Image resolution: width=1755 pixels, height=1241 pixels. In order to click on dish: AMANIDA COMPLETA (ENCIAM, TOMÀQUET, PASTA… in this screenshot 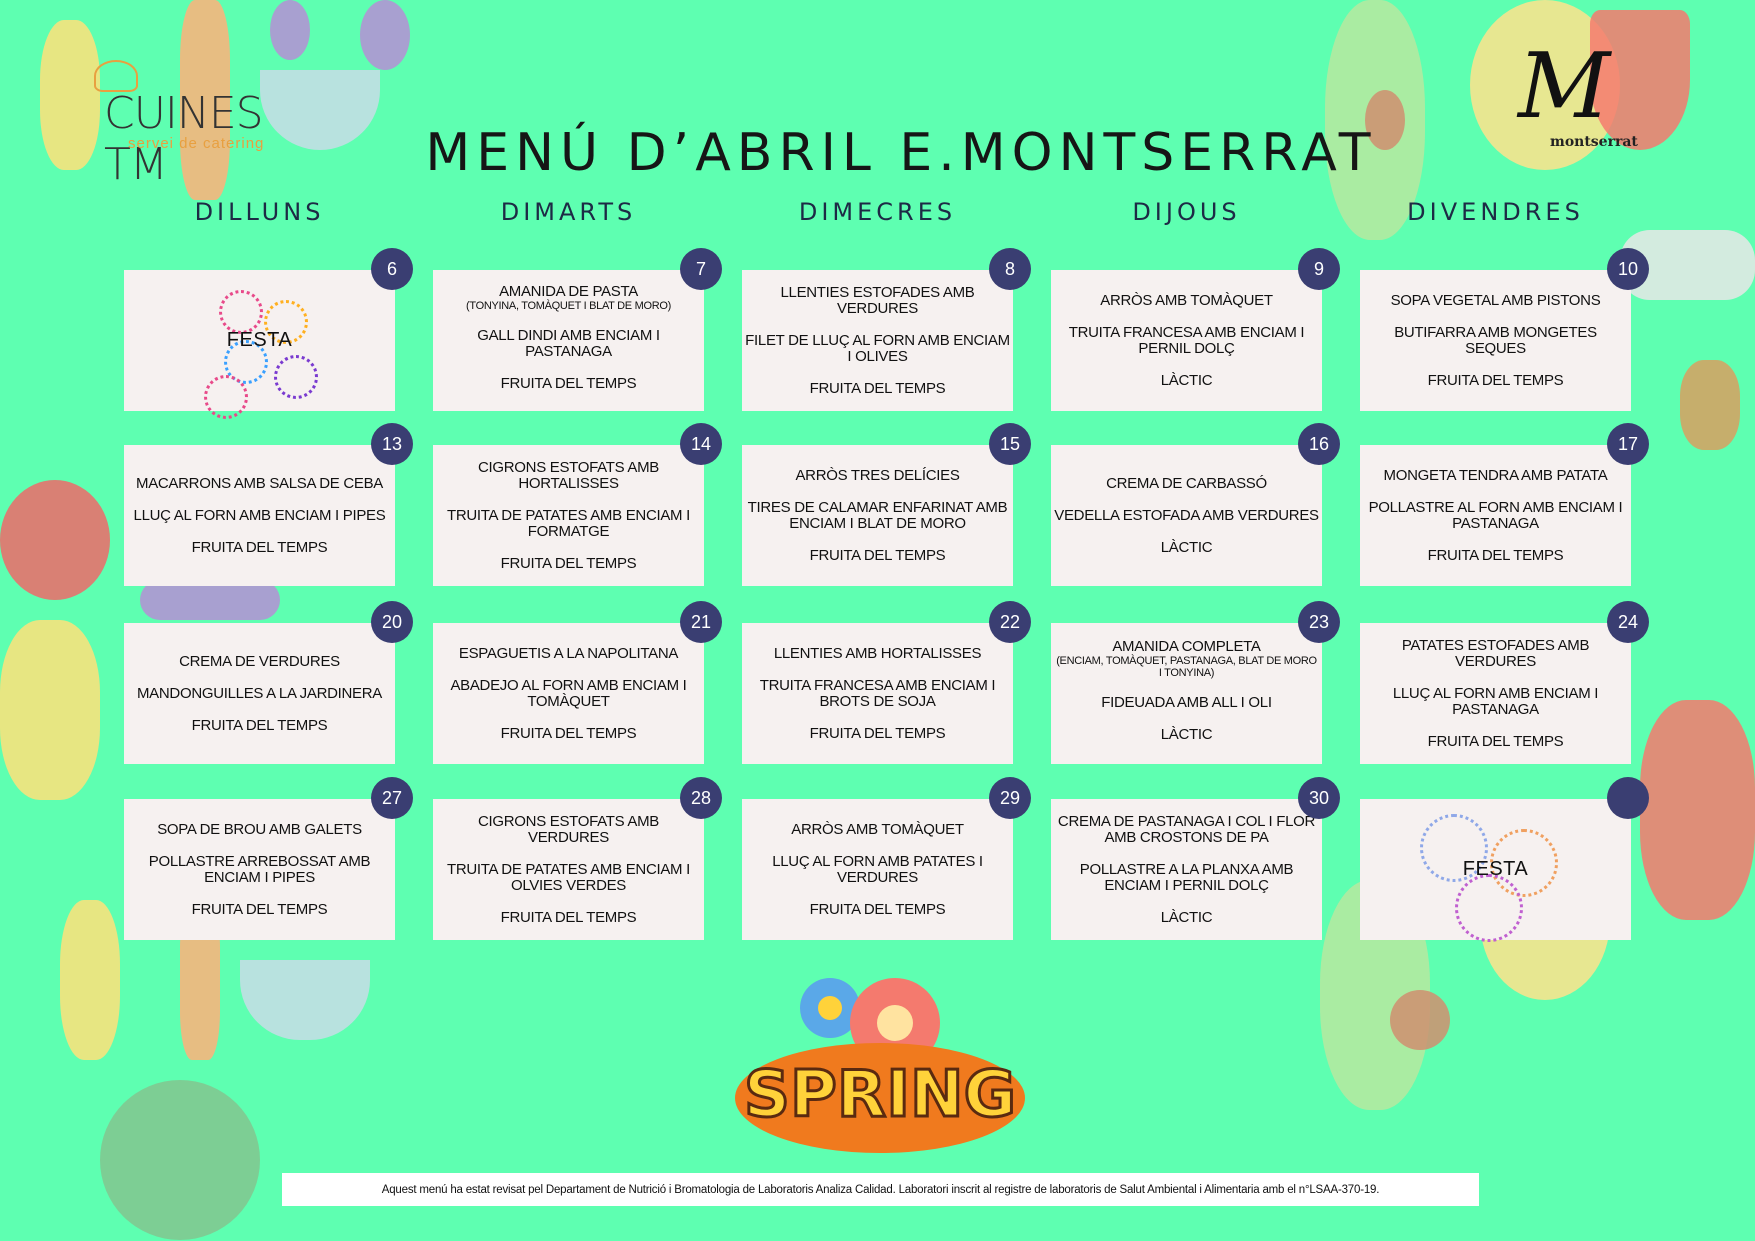, I will do `click(1186, 658)`.